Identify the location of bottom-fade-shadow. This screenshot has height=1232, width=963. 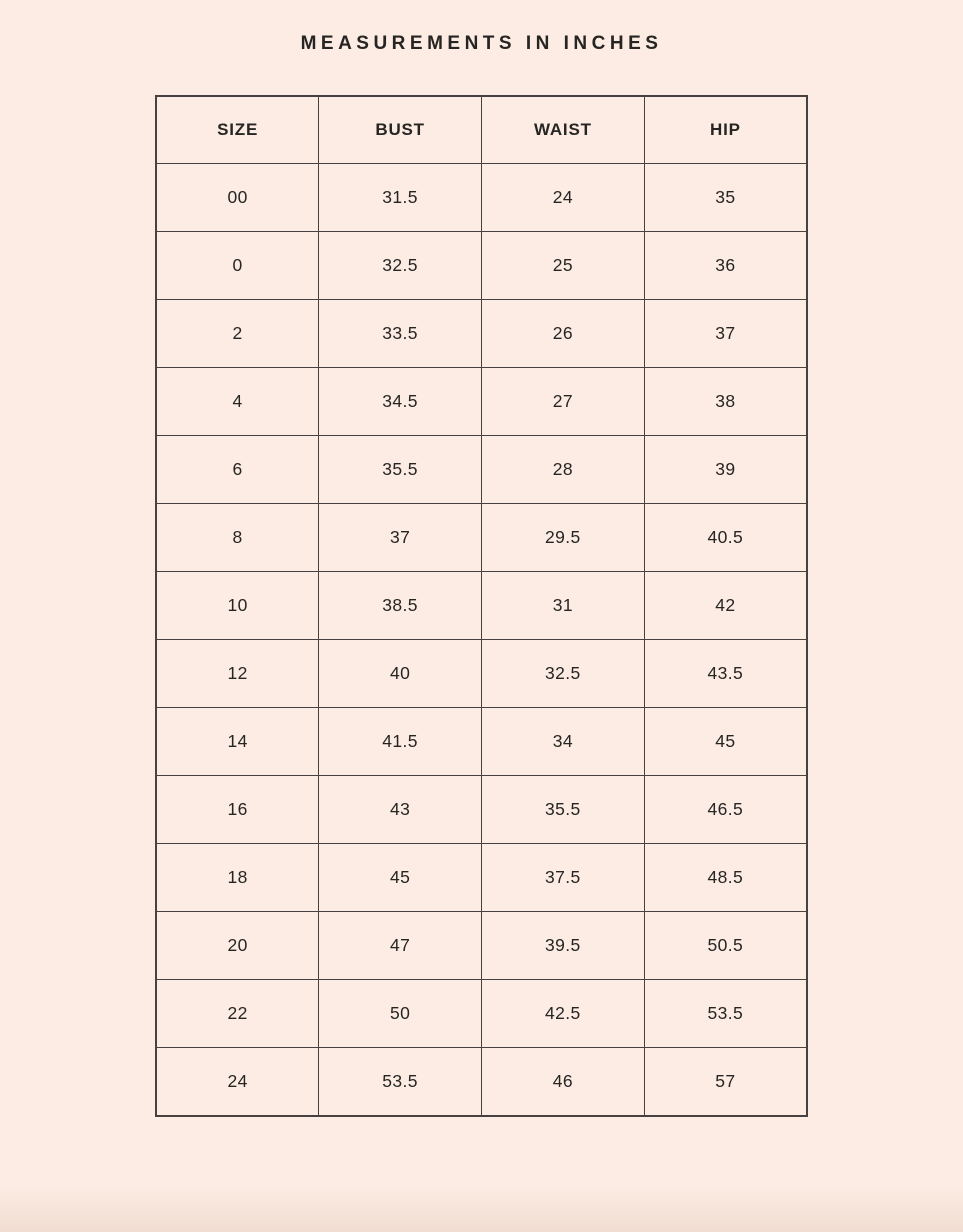
(481, 1208).